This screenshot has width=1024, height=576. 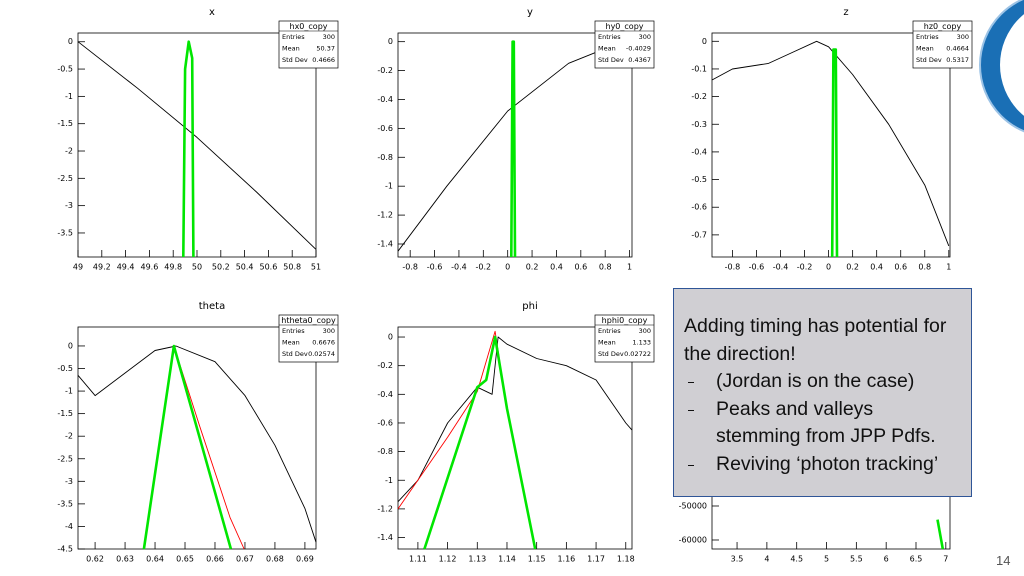 I want to click on x-tick-label: 49.4, so click(x=126, y=267).